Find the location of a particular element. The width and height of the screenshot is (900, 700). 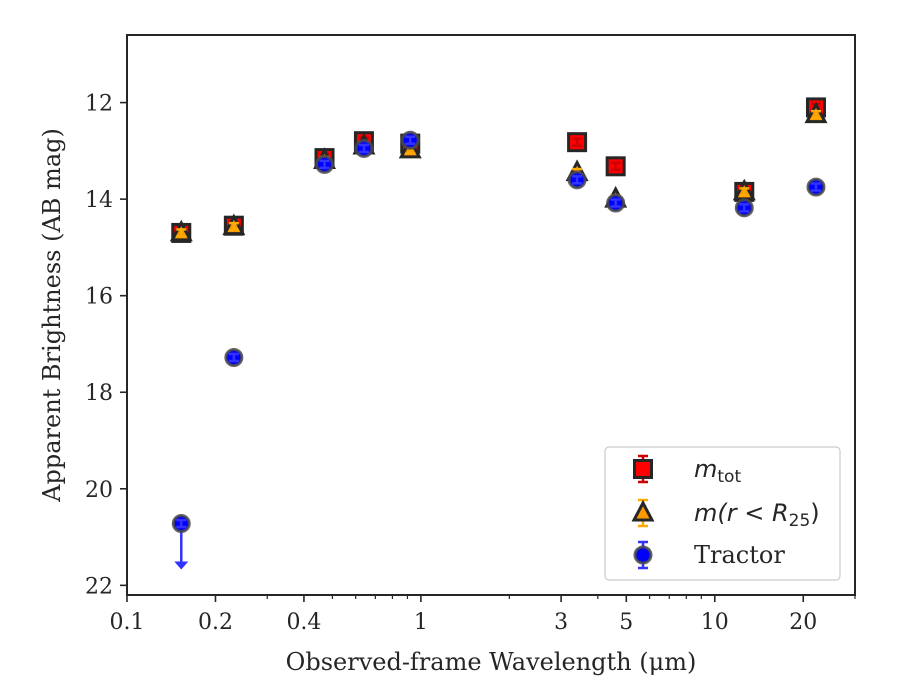

x-tick-label: 20 is located at coordinates (803, 622).